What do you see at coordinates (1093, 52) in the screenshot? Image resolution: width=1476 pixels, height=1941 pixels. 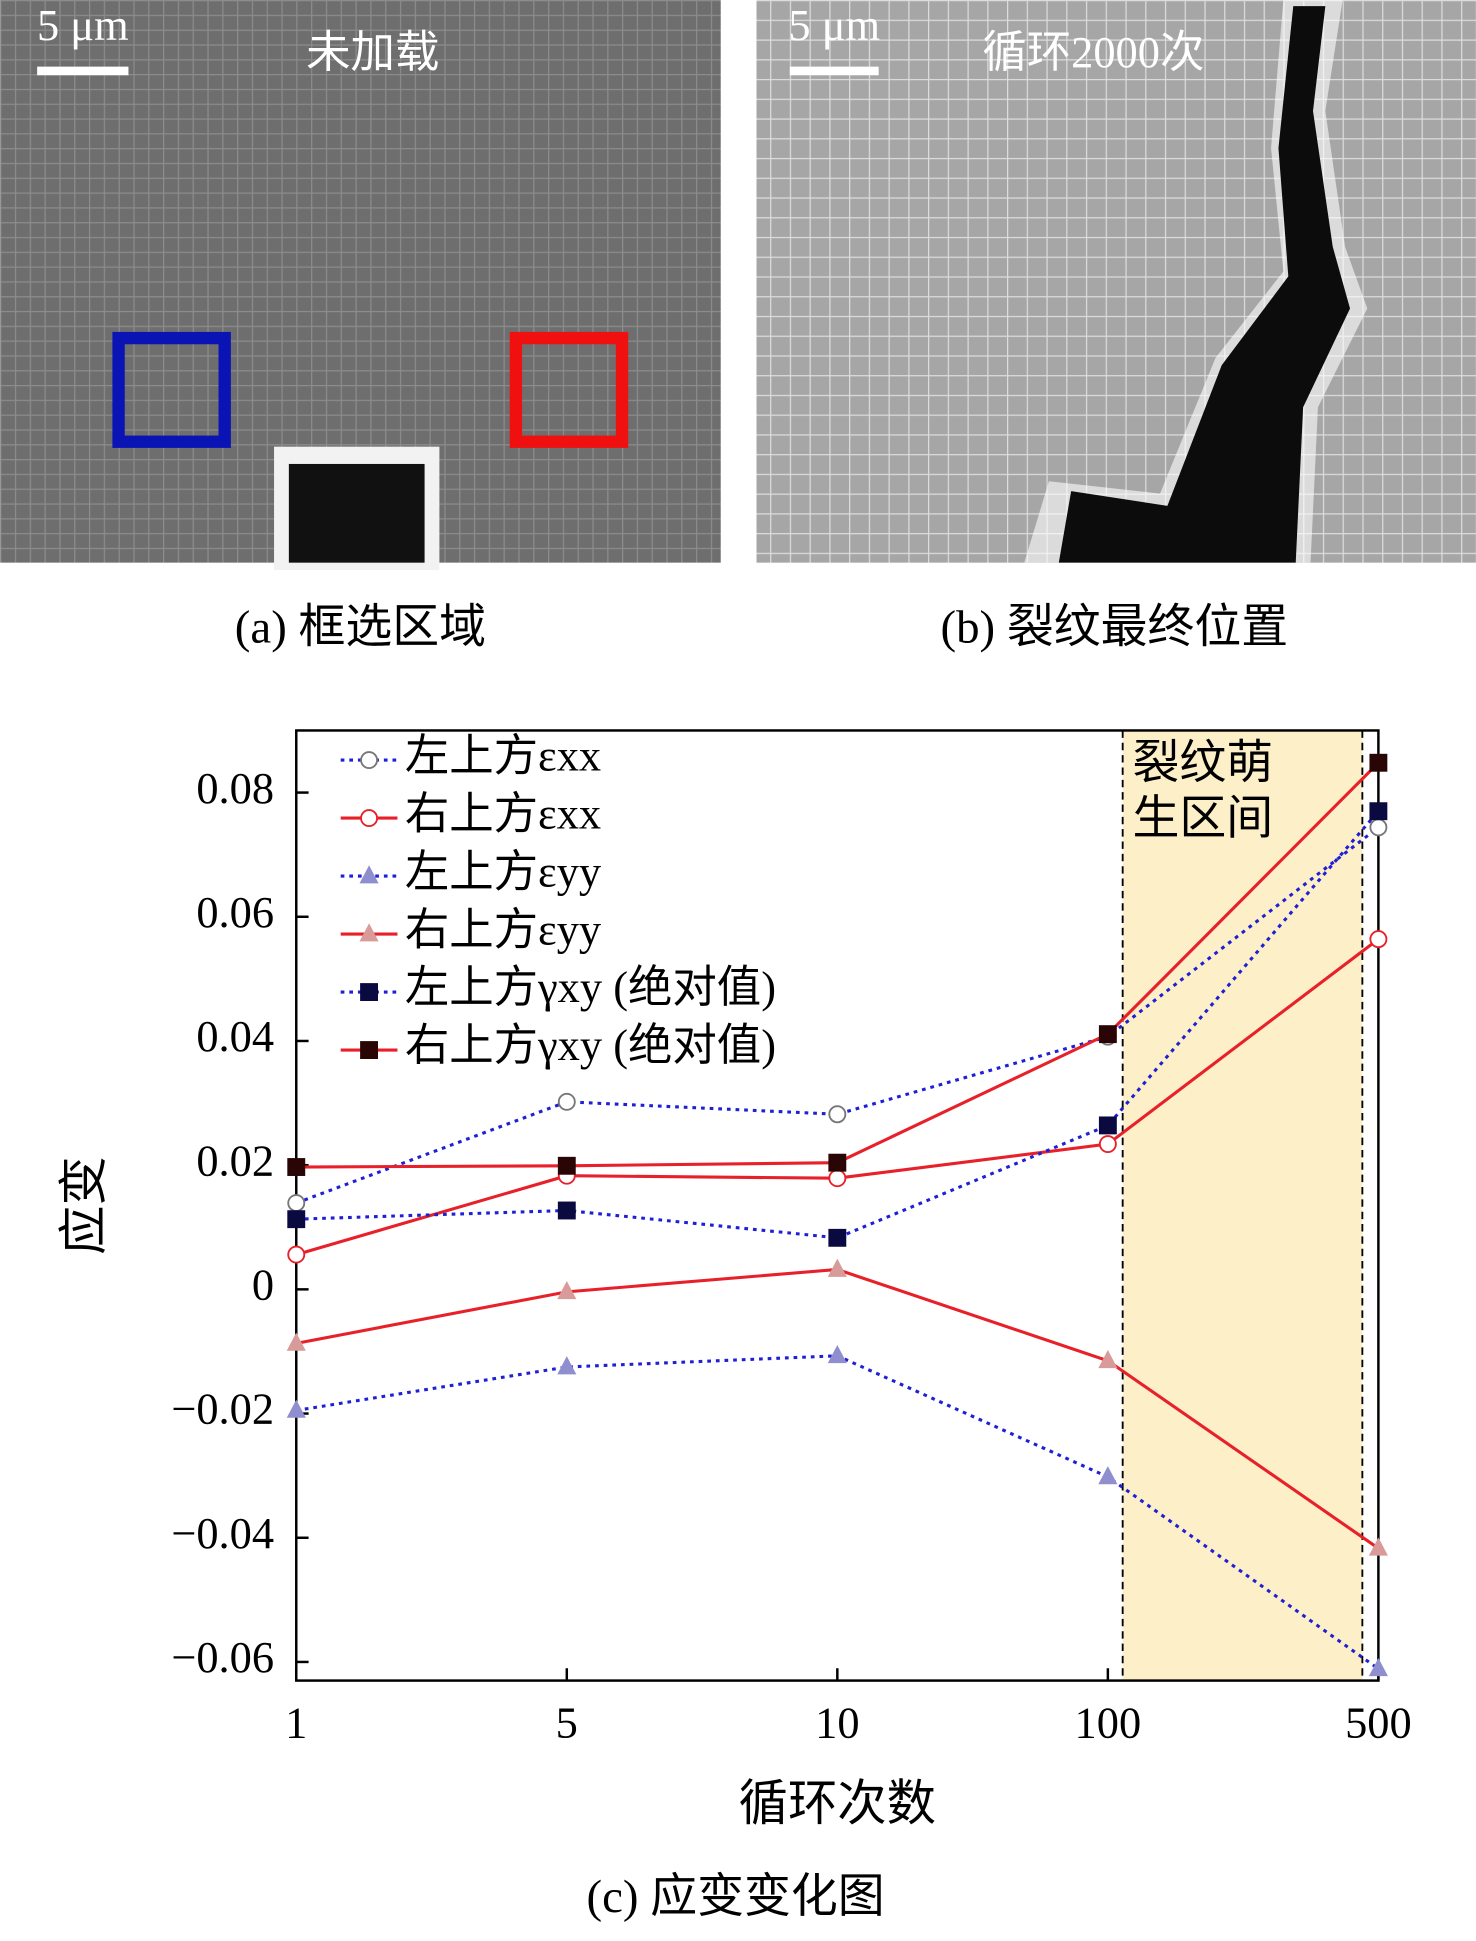 I see `panel-label: 循环2000次` at bounding box center [1093, 52].